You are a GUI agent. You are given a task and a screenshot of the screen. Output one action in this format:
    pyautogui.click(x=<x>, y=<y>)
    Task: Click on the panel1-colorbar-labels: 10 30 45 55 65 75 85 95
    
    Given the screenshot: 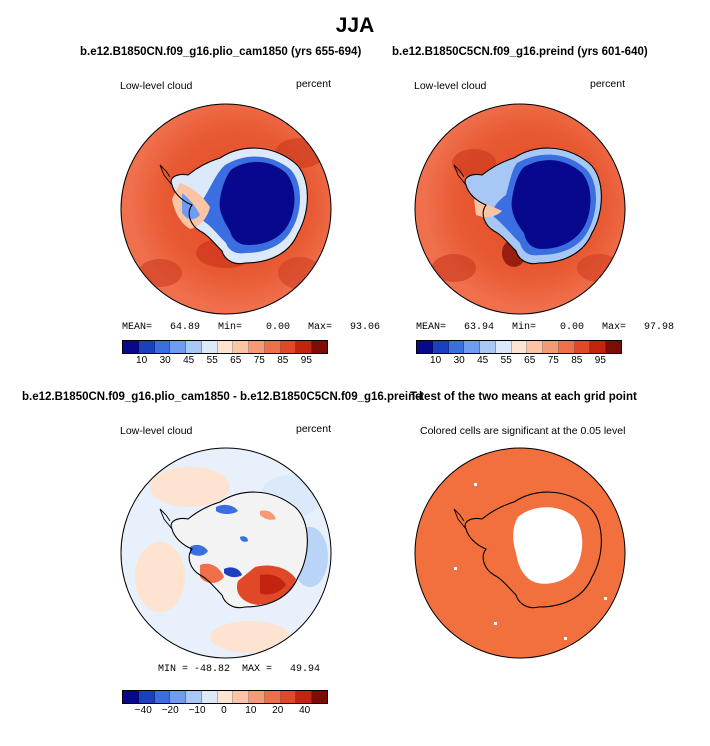 What is the action you would take?
    pyautogui.click(x=228, y=360)
    